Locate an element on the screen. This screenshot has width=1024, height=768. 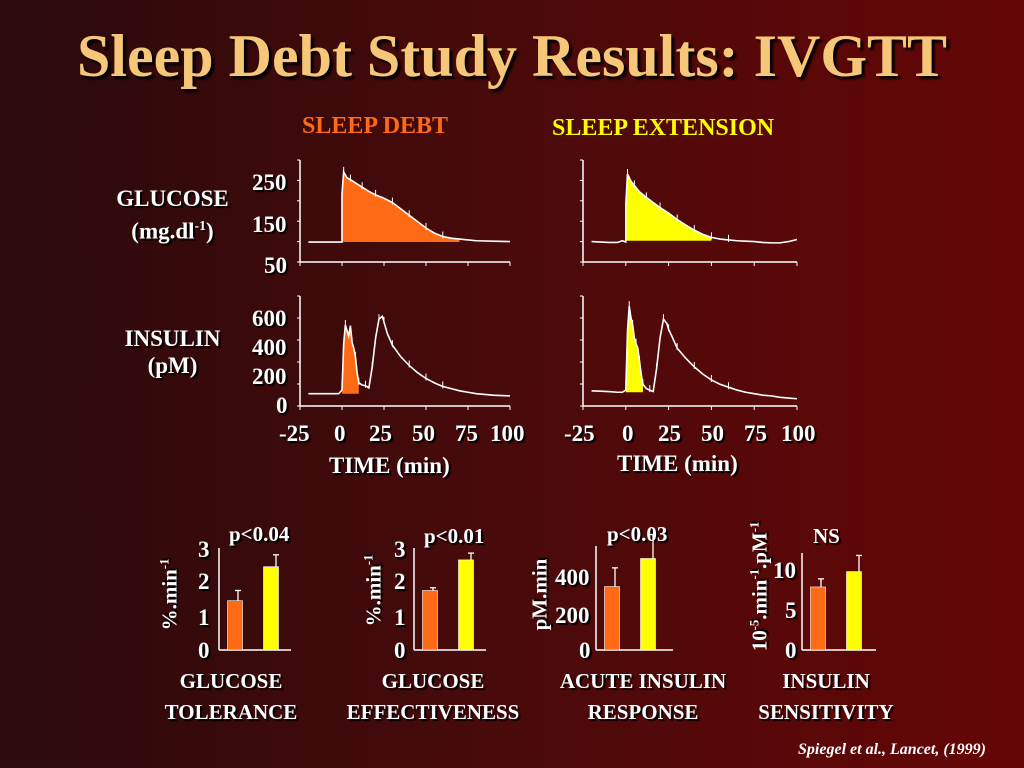
category-air-line1: ACUTE INSULIN is located at coordinates (643, 681).